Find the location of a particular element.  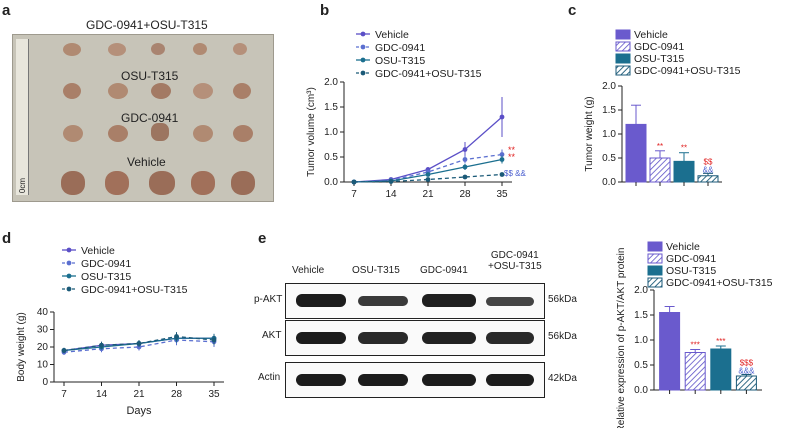

blot-actin is located at coordinates (415, 380).